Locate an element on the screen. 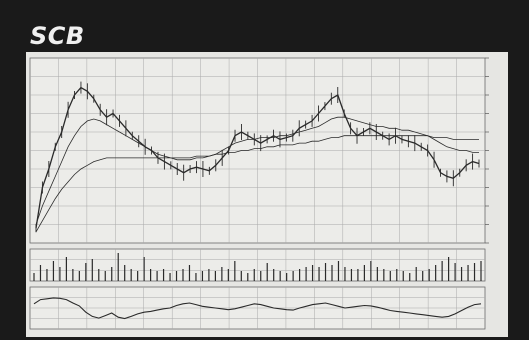 This screenshot has height=340, width=529. volume-panel is located at coordinates (257, 265).